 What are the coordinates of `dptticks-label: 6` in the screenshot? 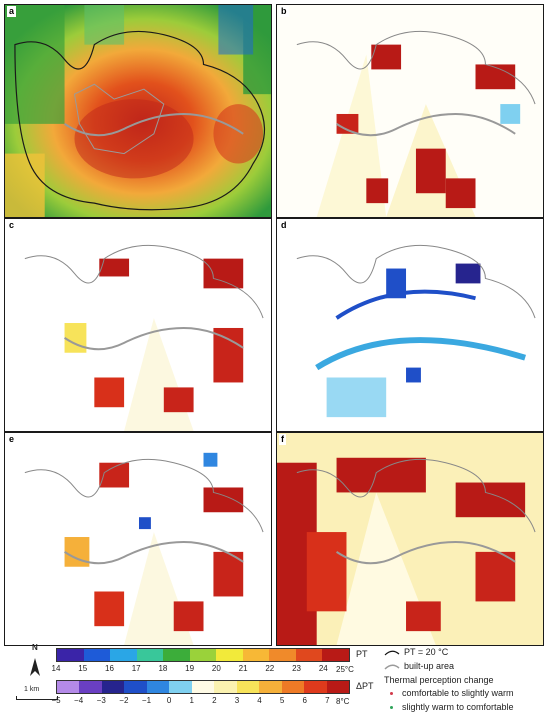 It's located at (304, 700).